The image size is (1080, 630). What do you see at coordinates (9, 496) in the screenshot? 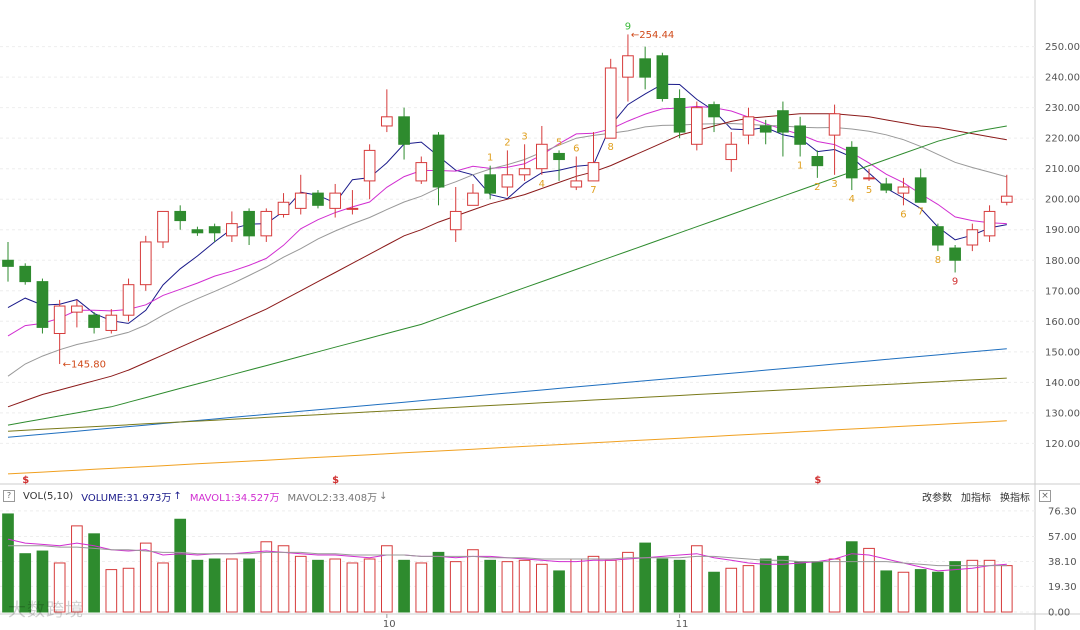
I see `help-icon: ?` at bounding box center [9, 496].